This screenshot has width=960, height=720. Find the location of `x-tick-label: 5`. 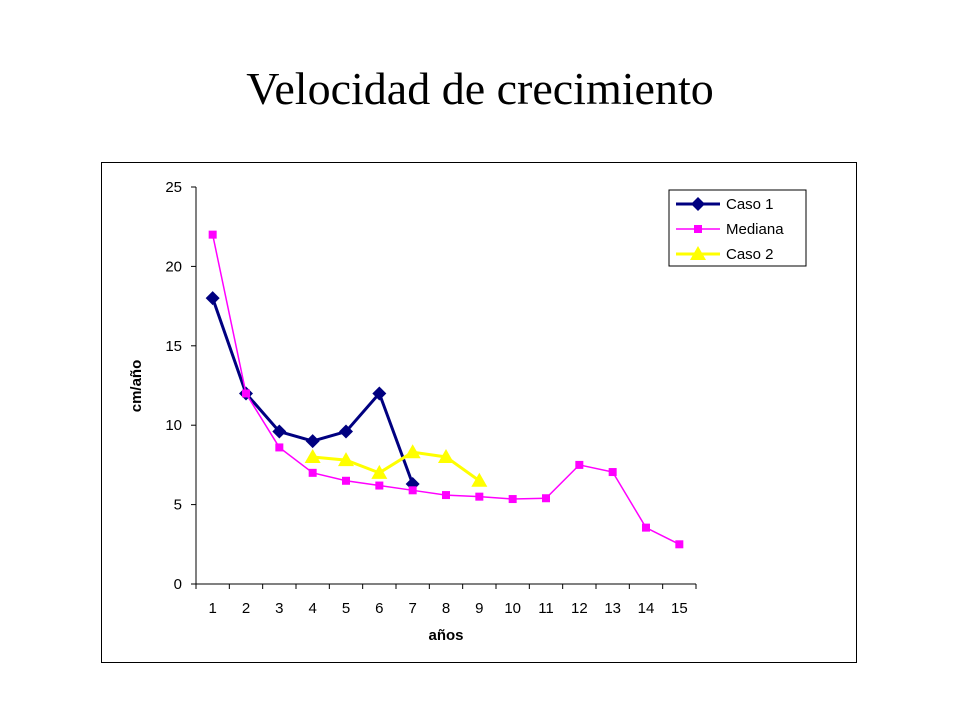

x-tick-label: 5 is located at coordinates (346, 608).